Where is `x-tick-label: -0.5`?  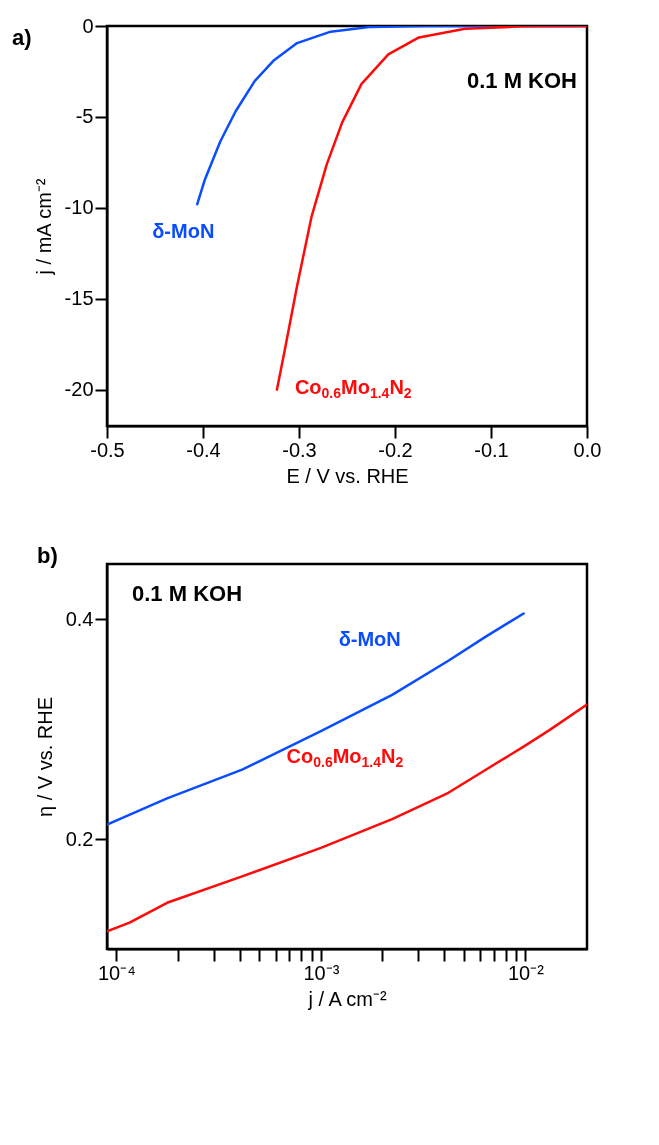 x-tick-label: -0.5 is located at coordinates (107, 449).